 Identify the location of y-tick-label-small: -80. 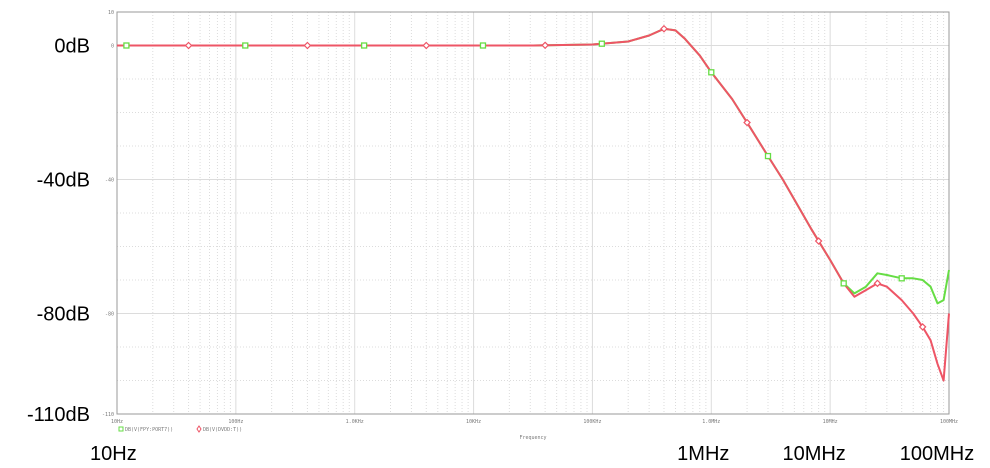
(109, 315).